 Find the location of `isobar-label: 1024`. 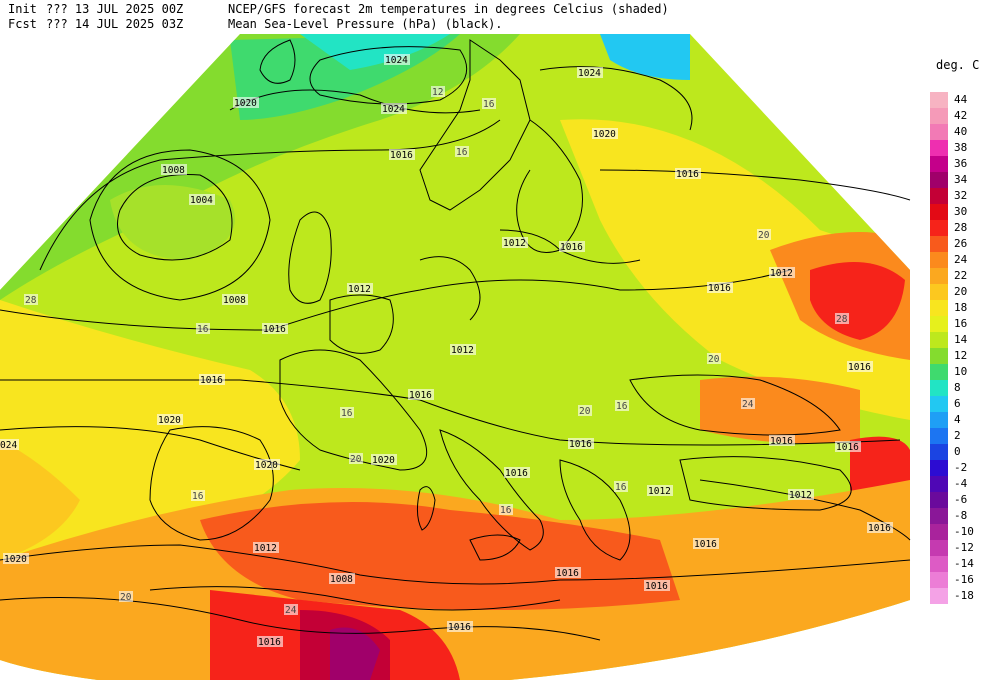

isobar-label: 1024 is located at coordinates (589, 73).